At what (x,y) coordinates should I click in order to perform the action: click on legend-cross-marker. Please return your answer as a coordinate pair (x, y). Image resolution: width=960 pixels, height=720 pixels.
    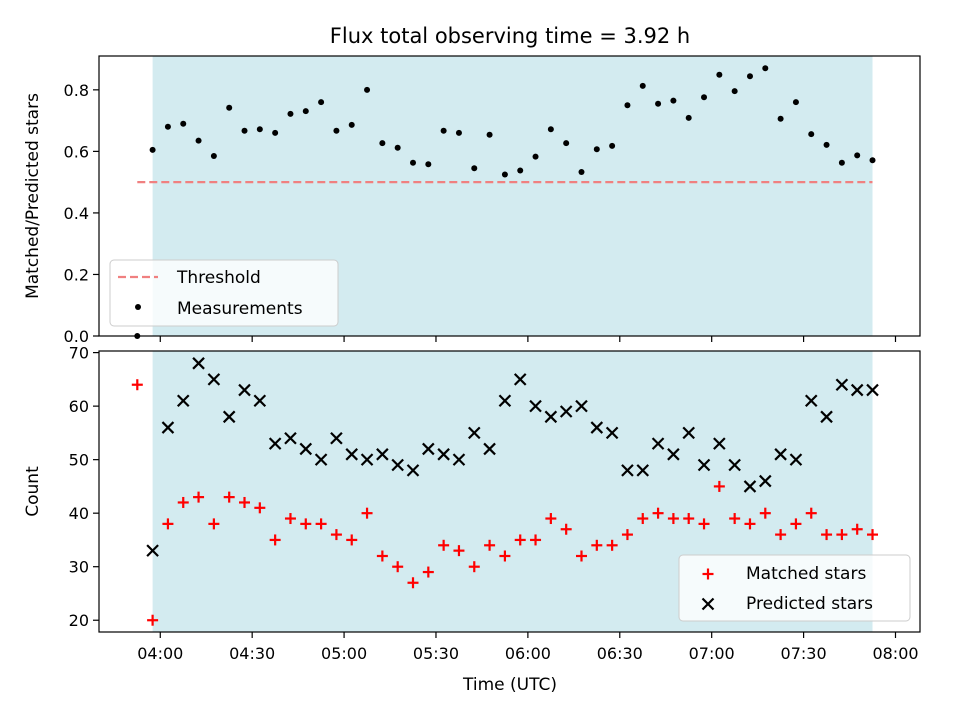
    Looking at the image, I should click on (708, 604).